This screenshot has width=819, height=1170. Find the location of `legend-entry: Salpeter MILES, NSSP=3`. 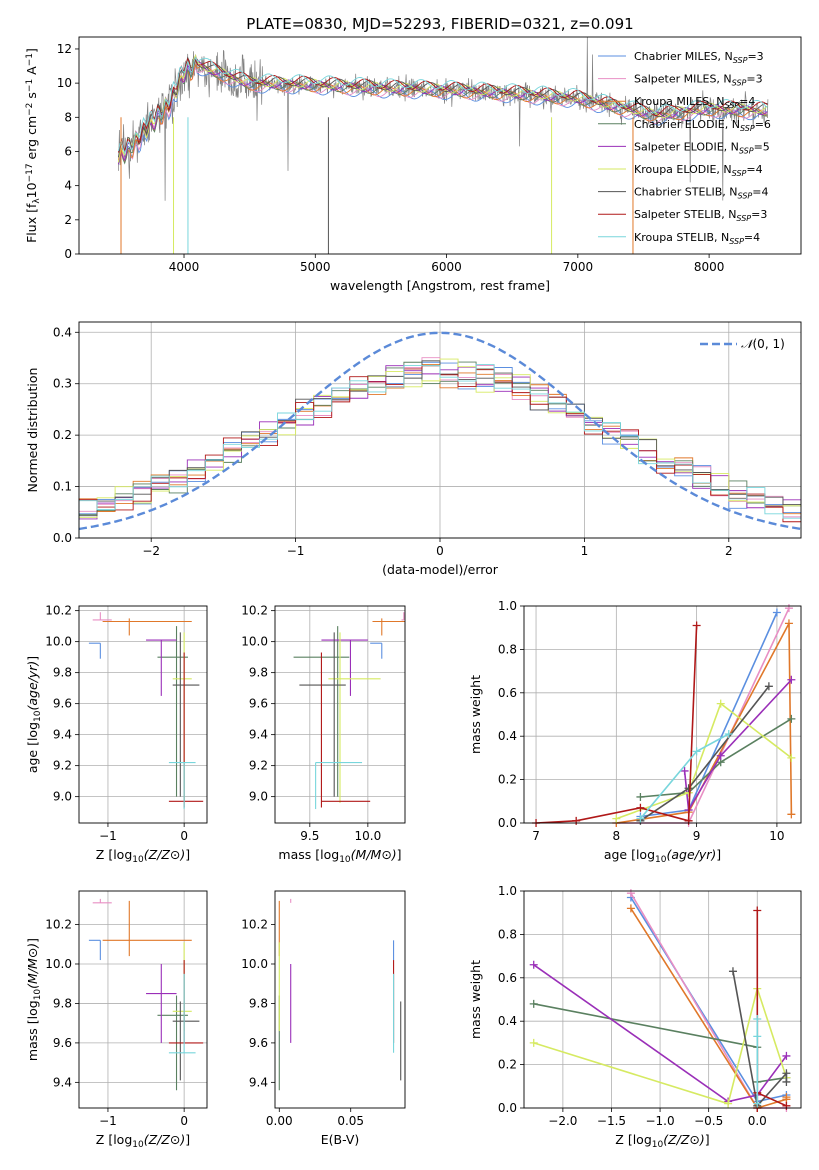

legend-entry: Salpeter MILES, NSSP=3 is located at coordinates (698, 80).